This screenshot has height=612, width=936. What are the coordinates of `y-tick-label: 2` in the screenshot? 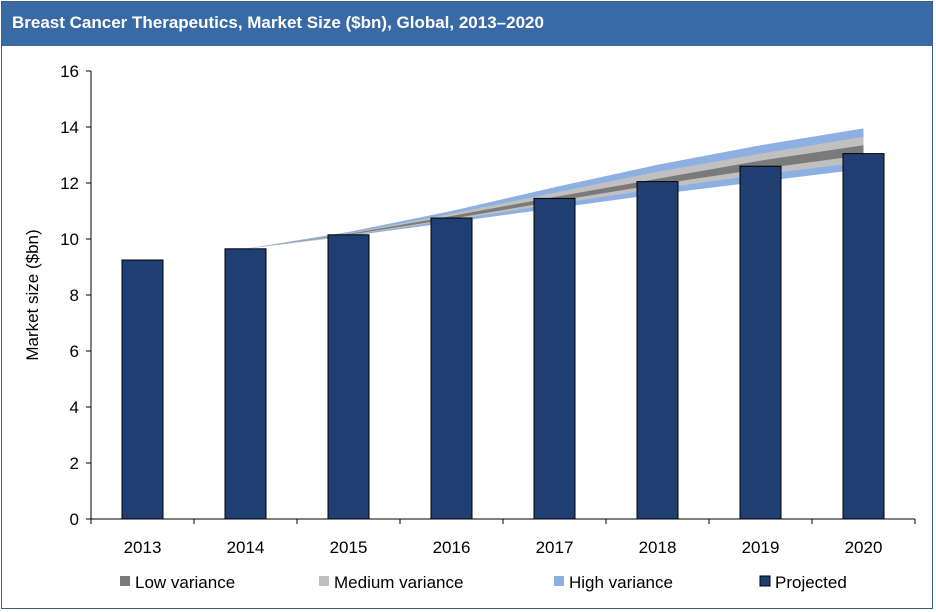 It's located at (74, 463).